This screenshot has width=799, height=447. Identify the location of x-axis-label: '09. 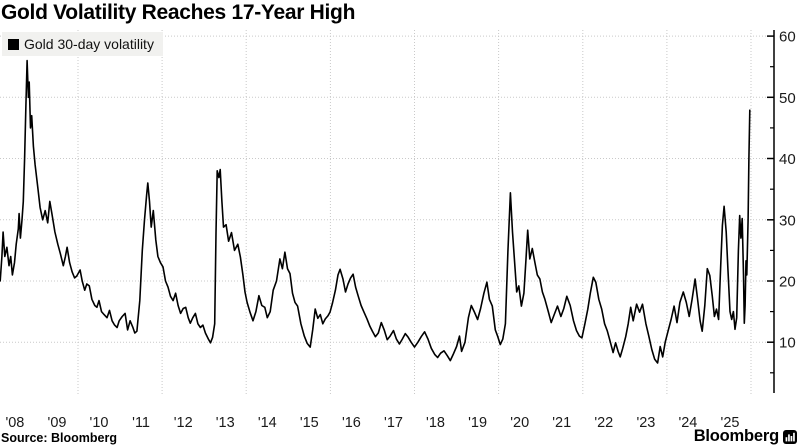
(57, 423).